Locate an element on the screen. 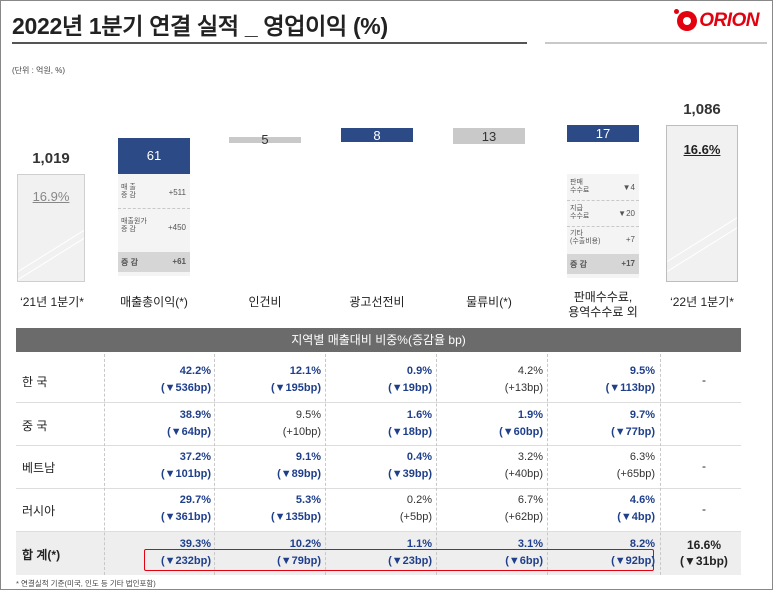 The height and width of the screenshot is (590, 773). step-value: 61 is located at coordinates (154, 155).